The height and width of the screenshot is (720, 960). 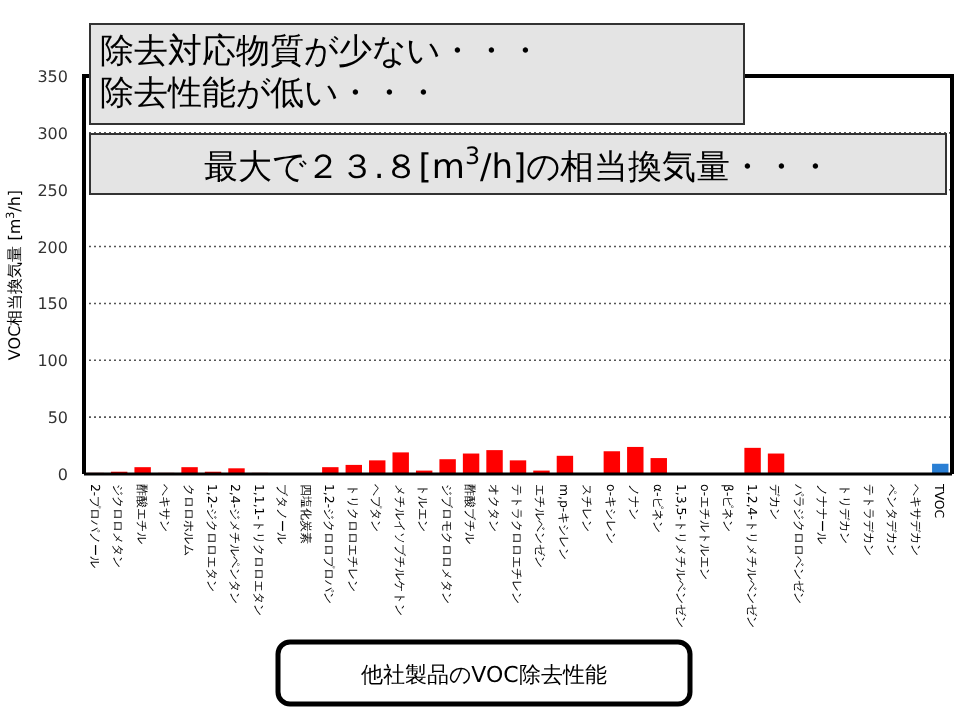 I want to click on y-tick-label: 0, so click(x=62, y=475).